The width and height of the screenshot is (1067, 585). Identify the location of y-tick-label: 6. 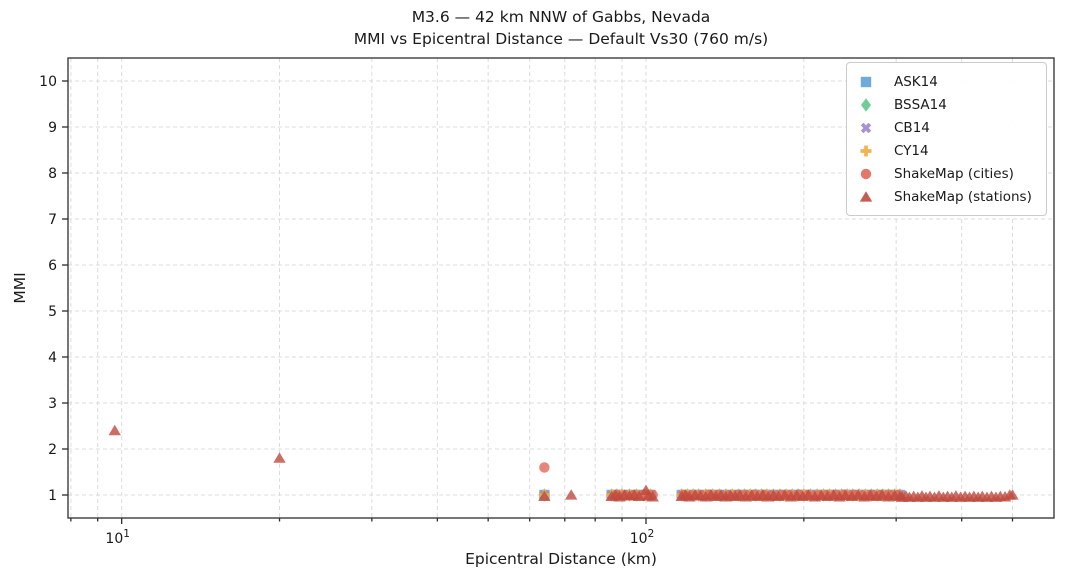
(52, 266).